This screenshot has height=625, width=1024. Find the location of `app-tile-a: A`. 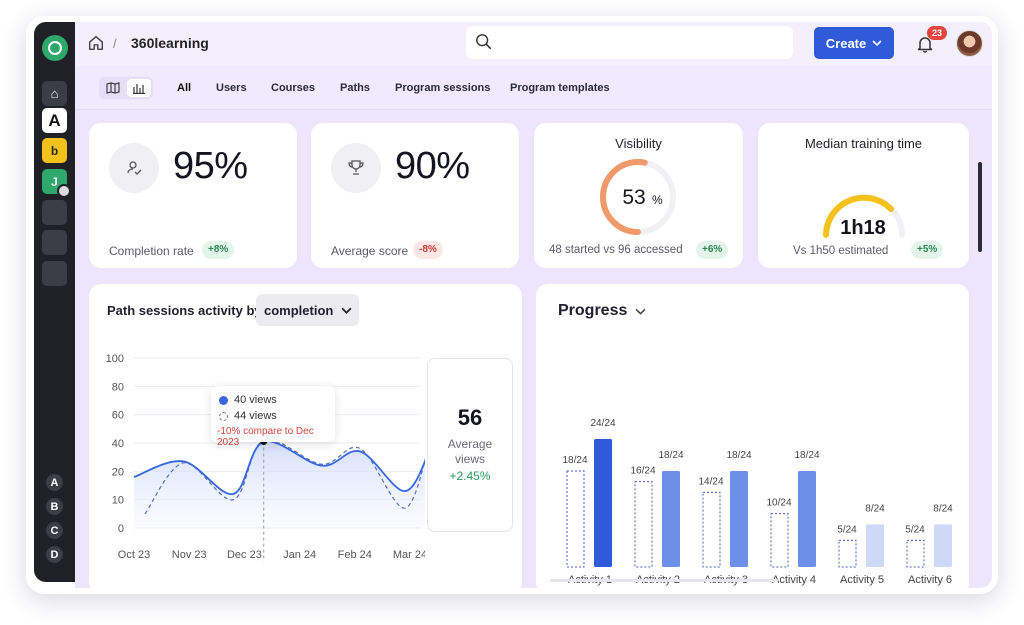

app-tile-a: A is located at coordinates (54, 120).